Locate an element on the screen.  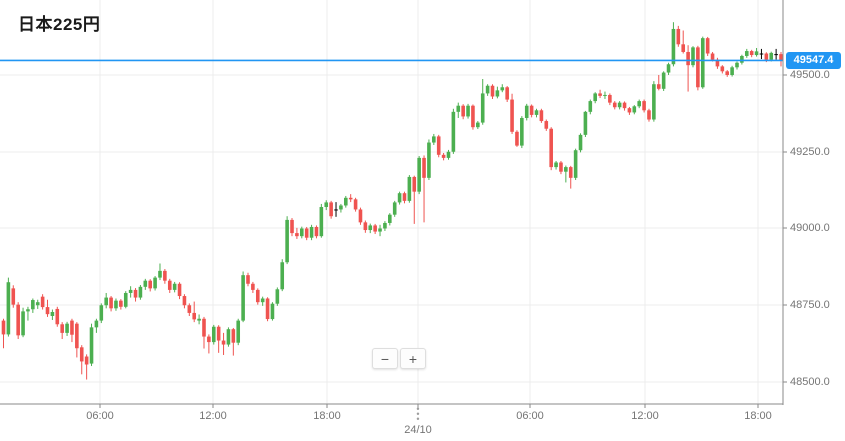
time-tick-label: 18:00 is located at coordinates (758, 416).